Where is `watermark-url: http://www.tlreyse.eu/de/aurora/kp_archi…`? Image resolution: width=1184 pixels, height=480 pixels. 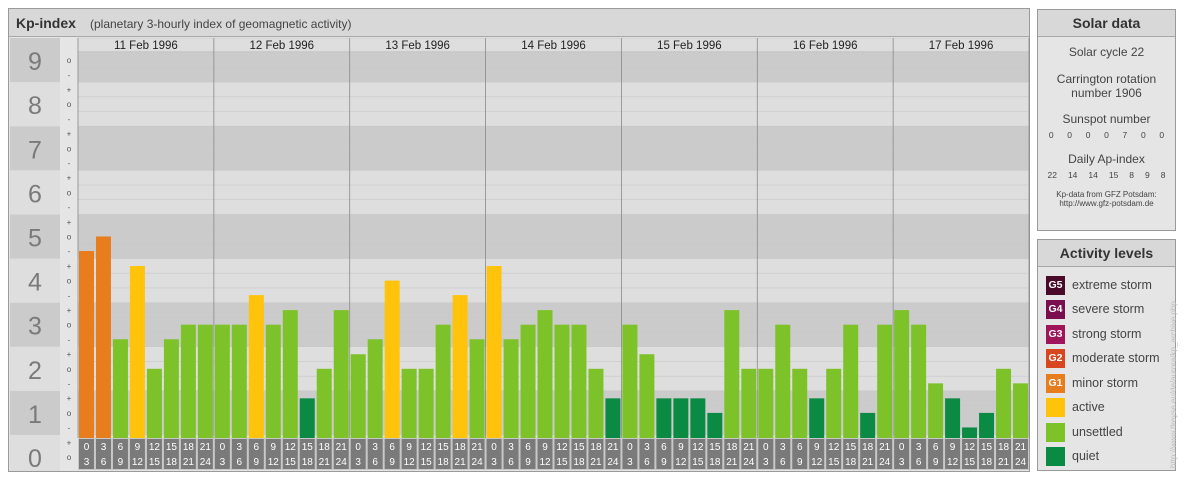 watermark-url: http://www.tlreyse.eu/de/aurora/kp_archi… is located at coordinates (1173, 384).